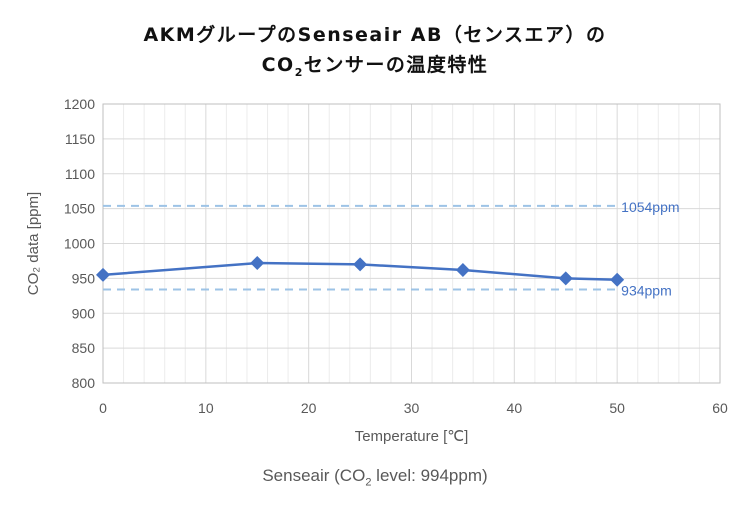 The width and height of the screenshot is (750, 511). What do you see at coordinates (412, 436) in the screenshot?
I see `x-axis-label: Temperature [℃]` at bounding box center [412, 436].